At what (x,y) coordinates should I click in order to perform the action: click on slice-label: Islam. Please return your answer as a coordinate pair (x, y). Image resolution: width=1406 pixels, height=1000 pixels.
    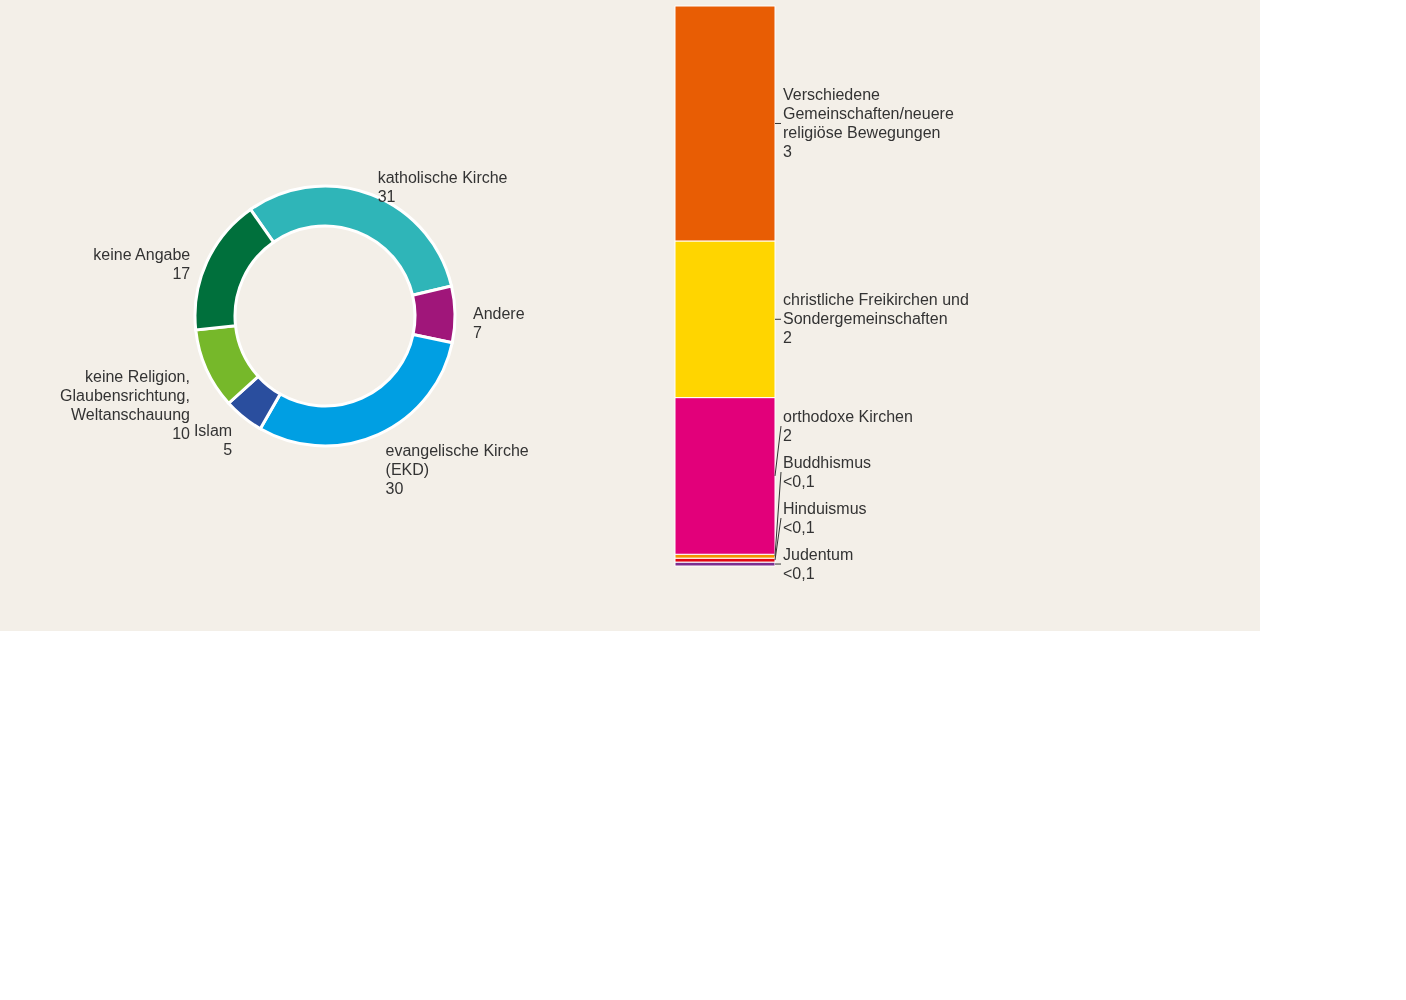
    Looking at the image, I should click on (213, 431).